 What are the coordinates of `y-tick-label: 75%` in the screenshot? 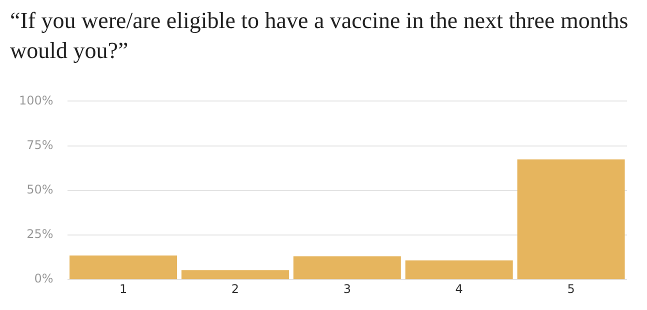 It's located at (40, 145).